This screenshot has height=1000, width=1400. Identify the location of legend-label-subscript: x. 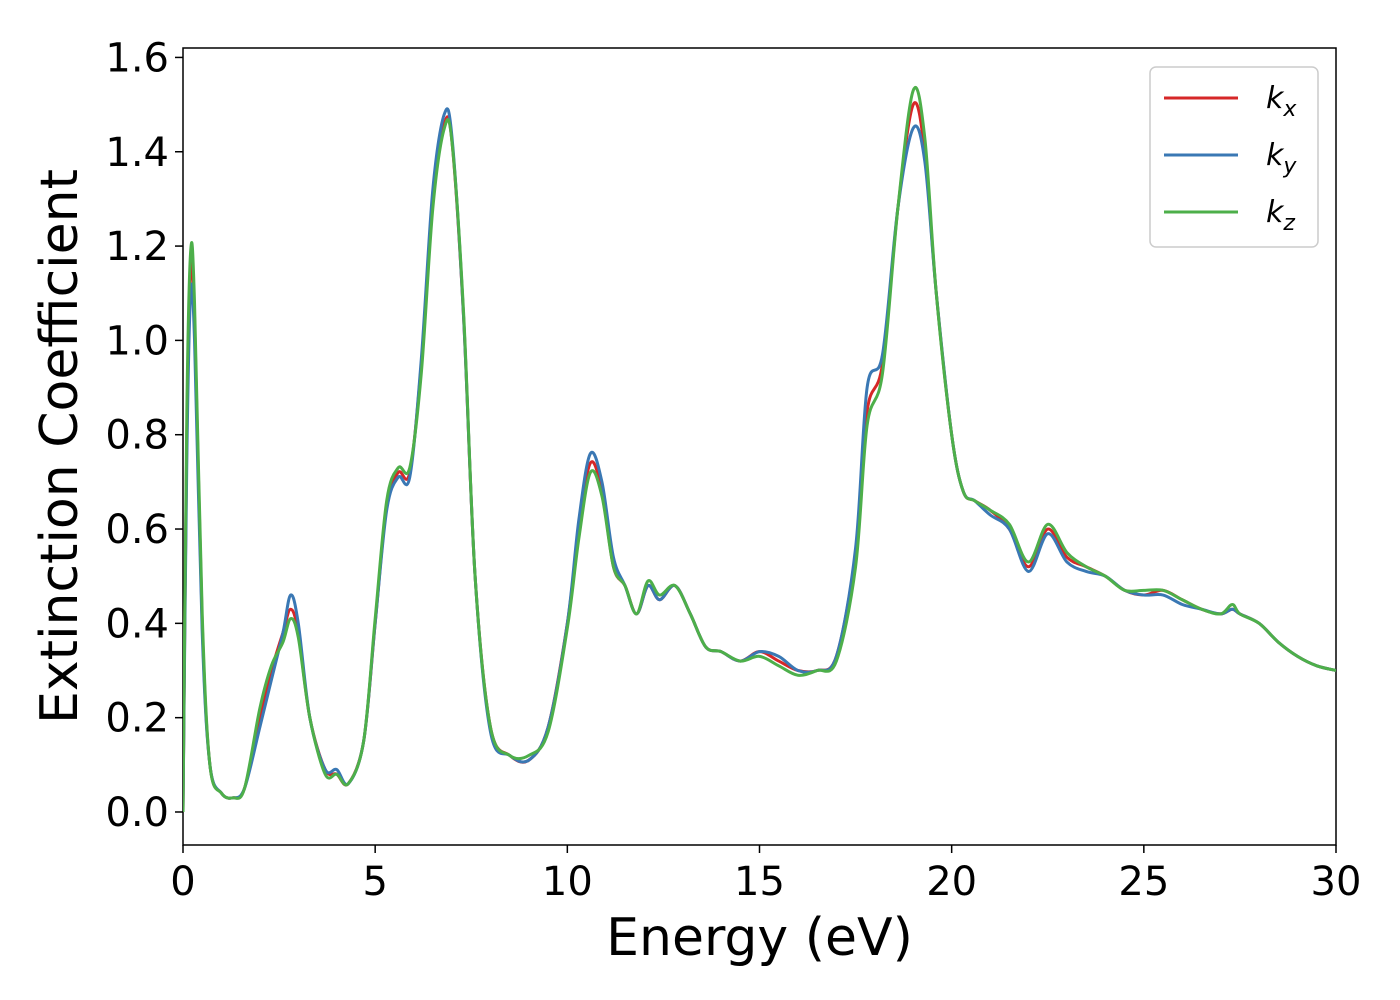
(1289, 109).